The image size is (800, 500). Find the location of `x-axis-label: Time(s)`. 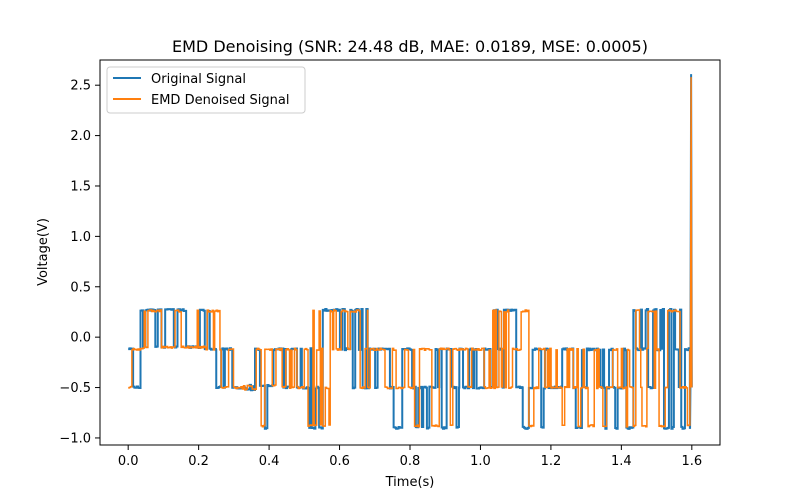

x-axis-label: Time(s) is located at coordinates (410, 482).